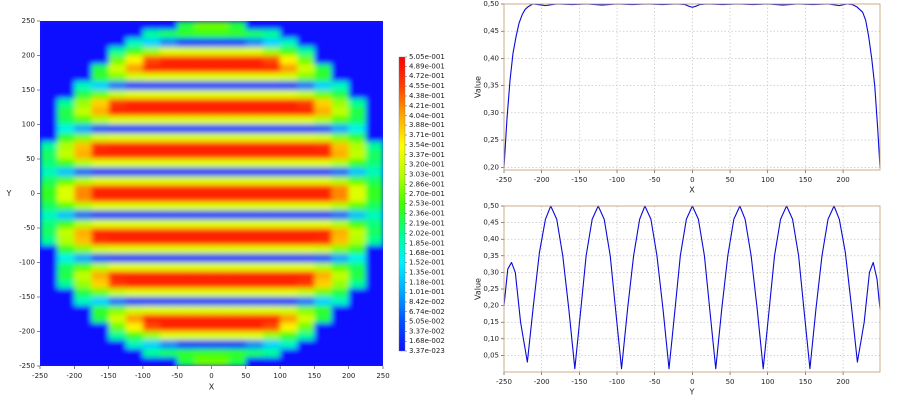 The height and width of the screenshot is (401, 898). Describe the element at coordinates (542, 180) in the screenshot. I see `x-tick-label: -200` at that location.